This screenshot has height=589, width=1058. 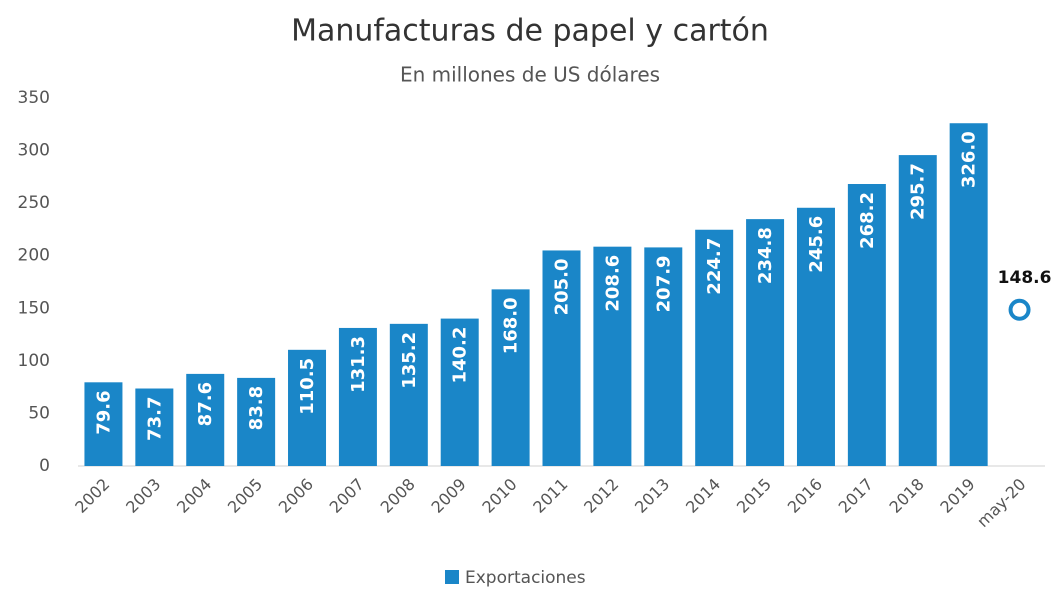 What do you see at coordinates (34, 203) in the screenshot?
I see `y-tick-label: 250` at bounding box center [34, 203].